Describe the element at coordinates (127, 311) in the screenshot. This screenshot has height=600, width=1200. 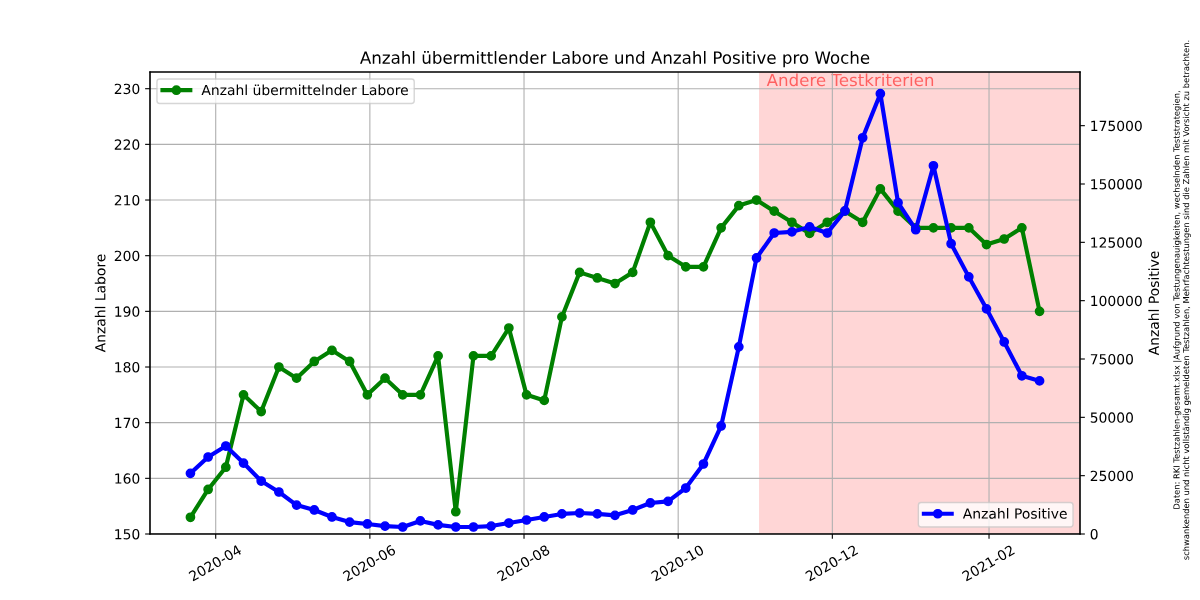
I see `y-tick-label: 190` at that location.